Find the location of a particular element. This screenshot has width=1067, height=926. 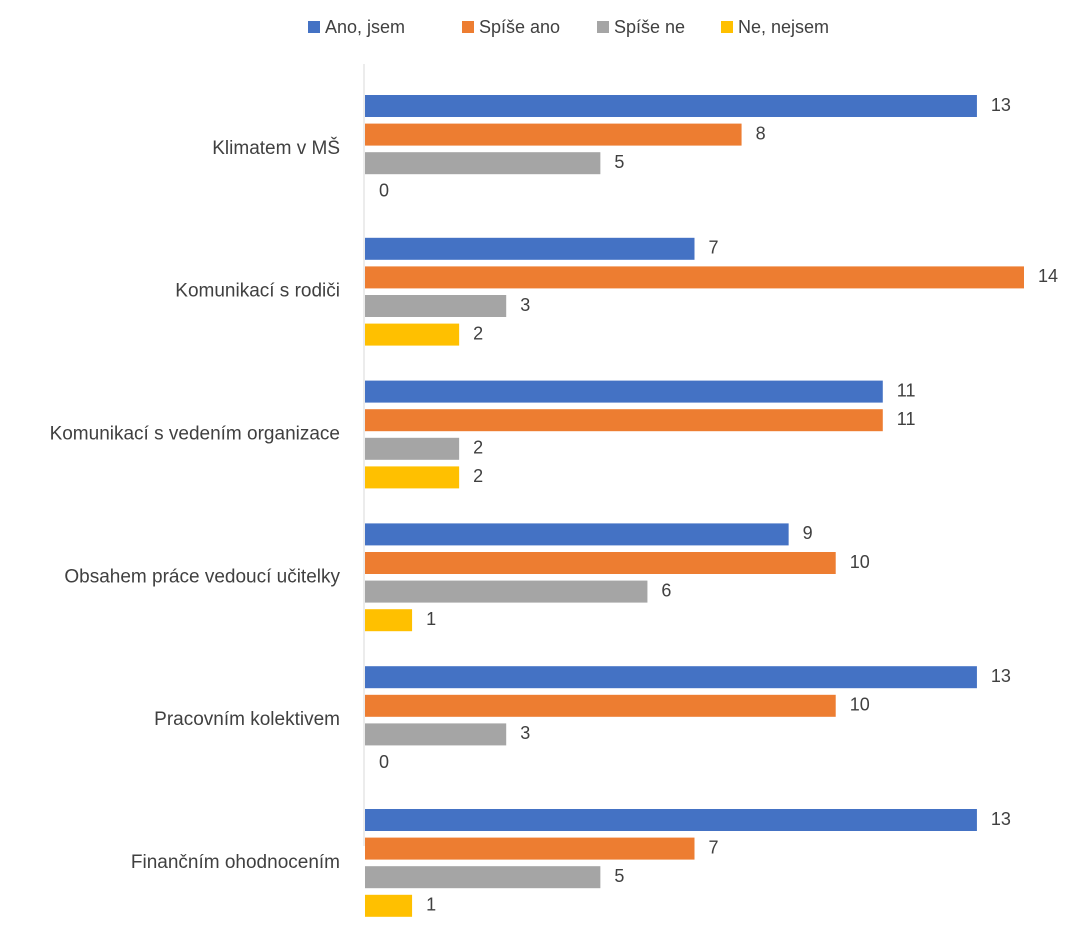

data-label: 8 is located at coordinates (761, 133).